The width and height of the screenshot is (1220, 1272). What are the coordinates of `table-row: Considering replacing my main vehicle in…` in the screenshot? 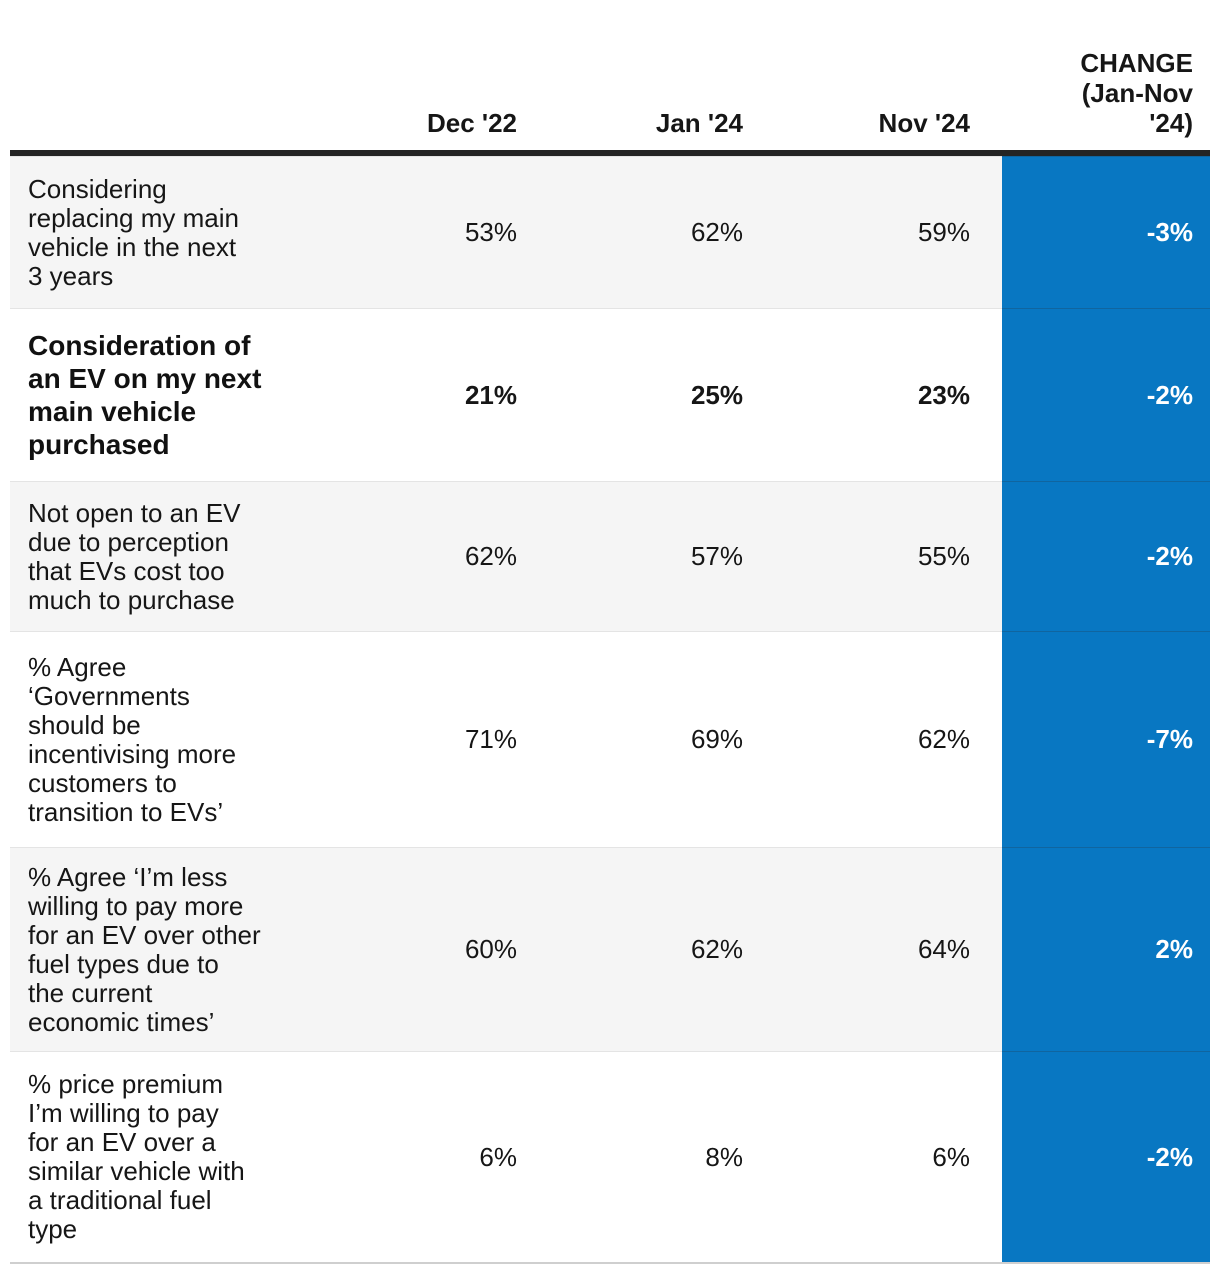 It's located at (610, 232).